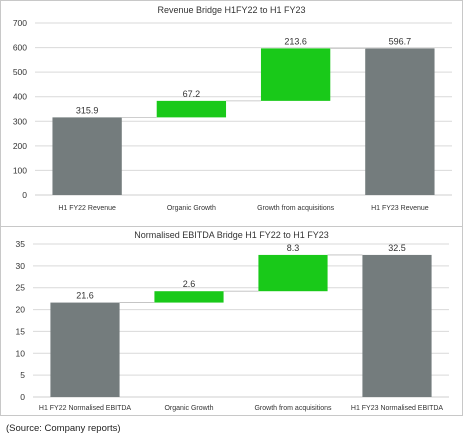 The image size is (475, 441). Describe the element at coordinates (20, 121) in the screenshot. I see `y-tick-label: 300` at that location.